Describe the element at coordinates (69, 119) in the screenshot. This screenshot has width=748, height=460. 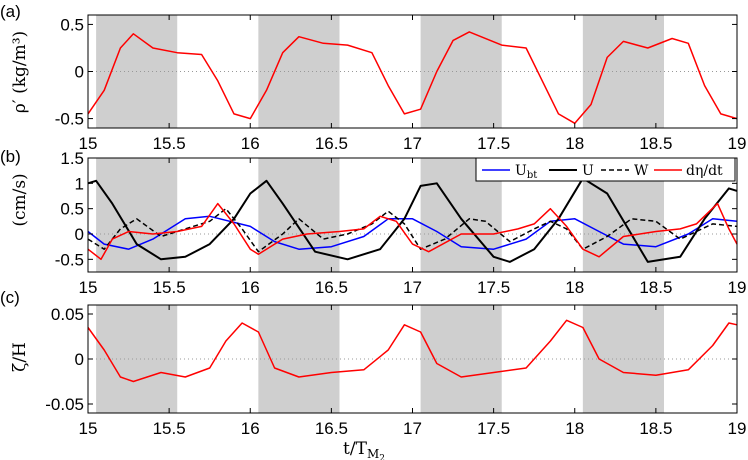
I see `ytick-label-a-0: -0.5` at that location.